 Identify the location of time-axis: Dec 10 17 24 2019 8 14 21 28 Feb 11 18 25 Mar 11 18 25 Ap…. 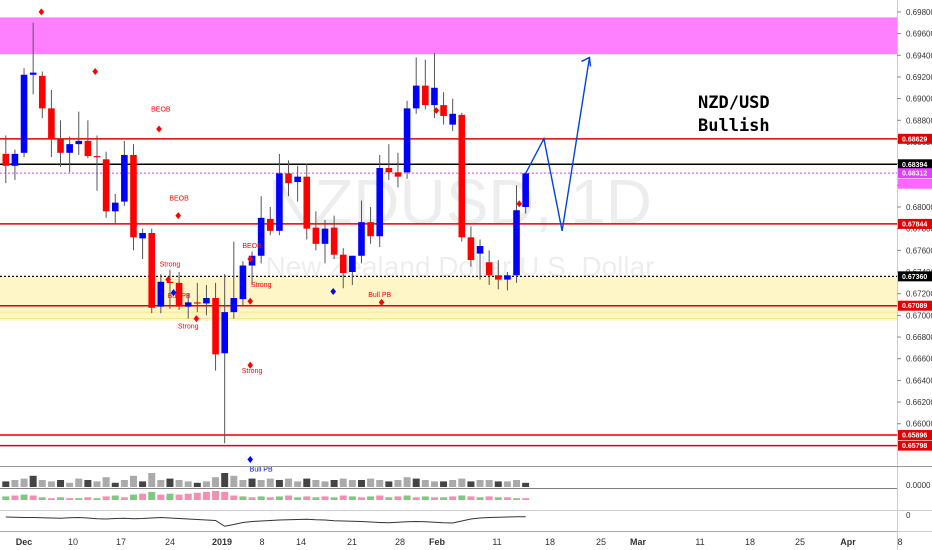
(451, 539).